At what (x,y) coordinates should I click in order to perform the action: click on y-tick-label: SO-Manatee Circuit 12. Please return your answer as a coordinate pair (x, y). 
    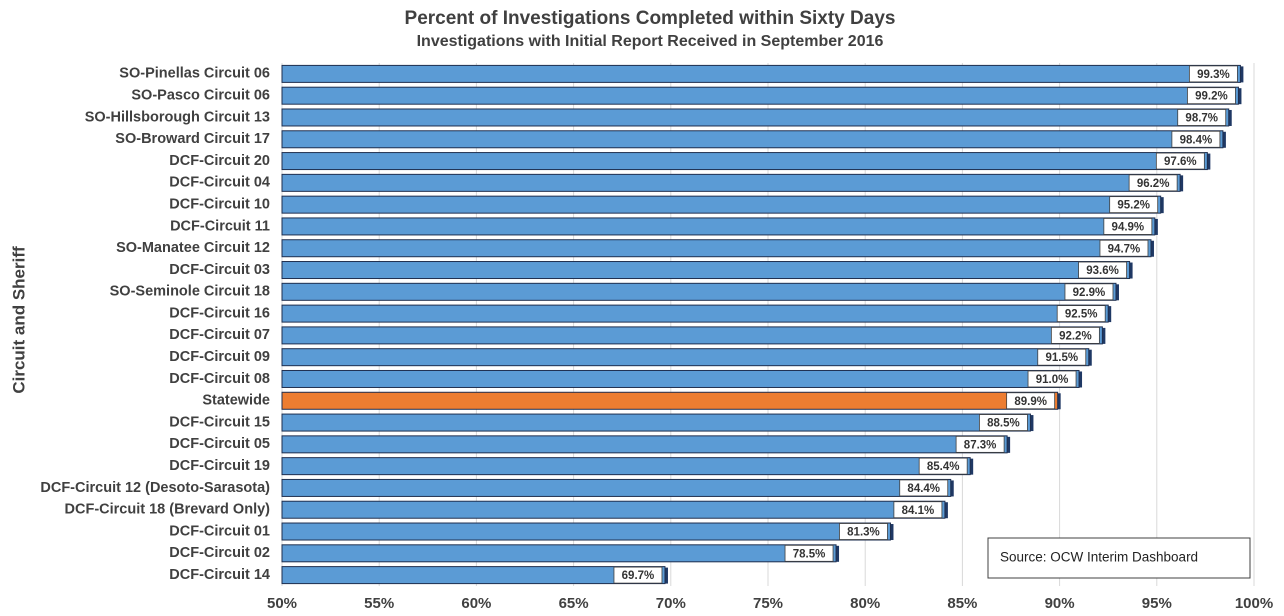
    Looking at the image, I should click on (193, 248).